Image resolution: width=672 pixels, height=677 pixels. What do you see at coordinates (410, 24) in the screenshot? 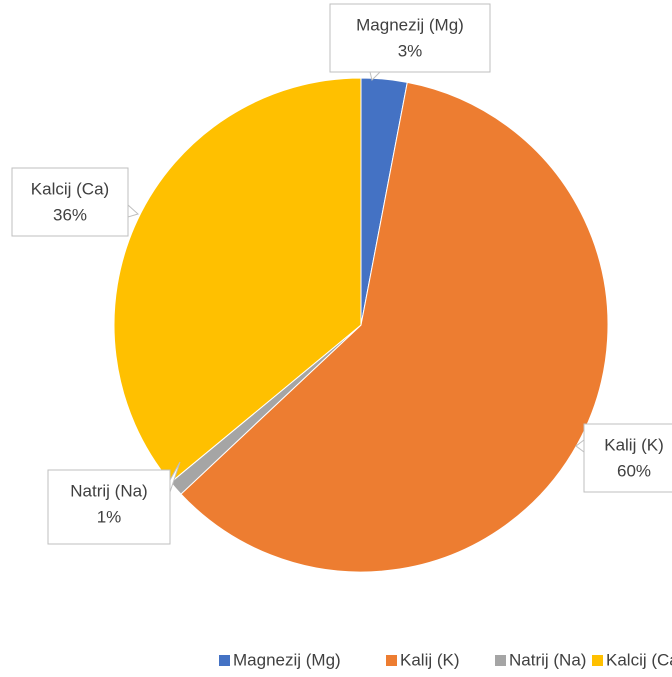
I see `data-label-name: Magnezij (Mg)` at bounding box center [410, 24].